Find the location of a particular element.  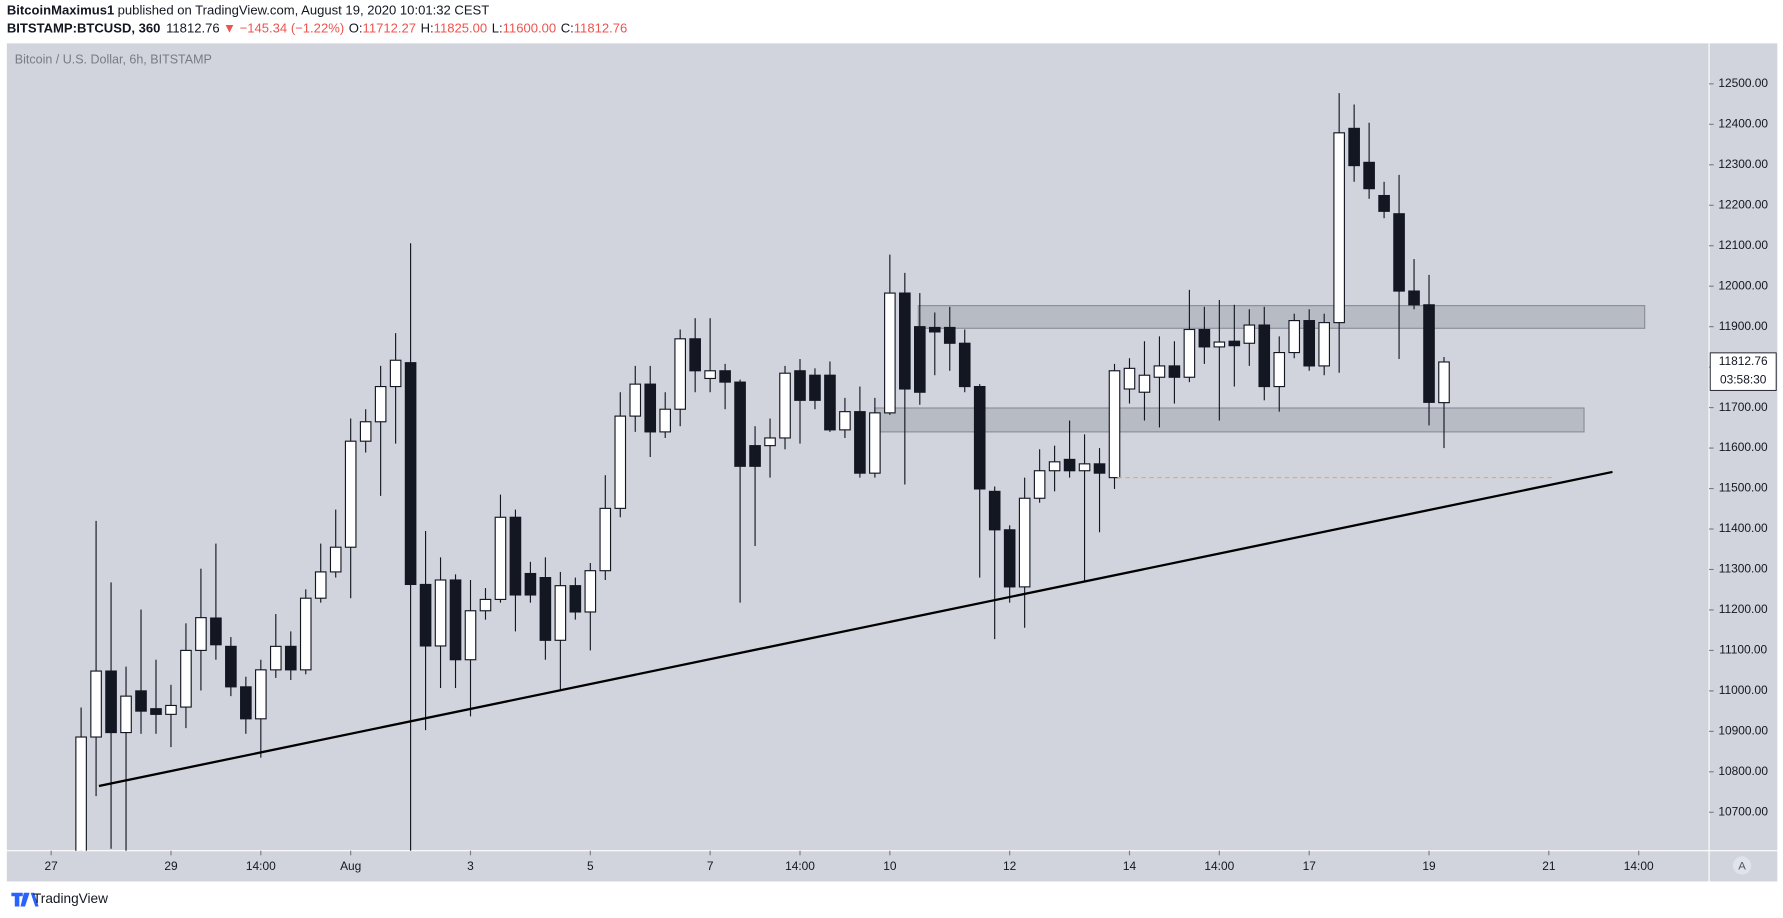

o-label: O: is located at coordinates (356, 28).